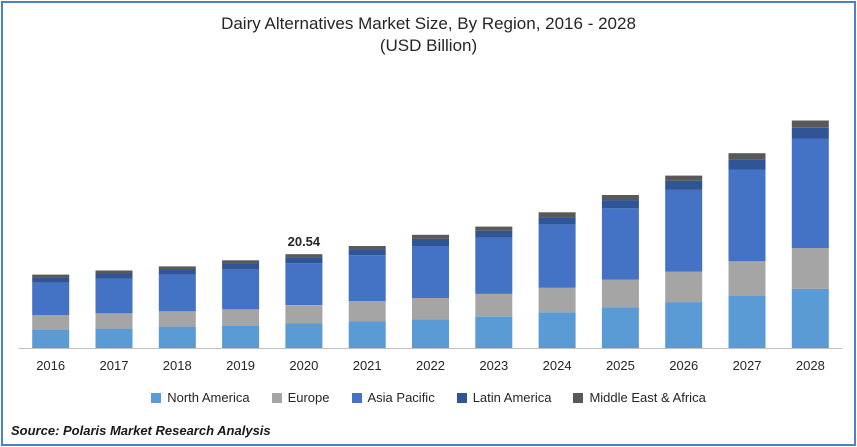 The width and height of the screenshot is (857, 447). Describe the element at coordinates (303, 365) in the screenshot. I see `x-tick-label-2020: 2020` at that location.